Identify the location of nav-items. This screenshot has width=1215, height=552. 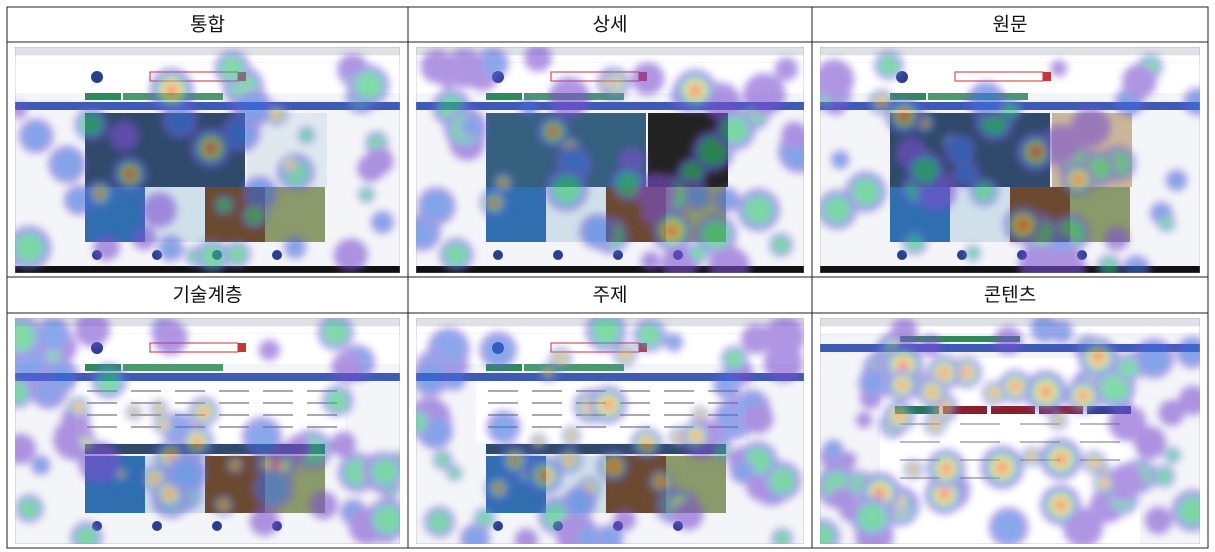
(574, 367).